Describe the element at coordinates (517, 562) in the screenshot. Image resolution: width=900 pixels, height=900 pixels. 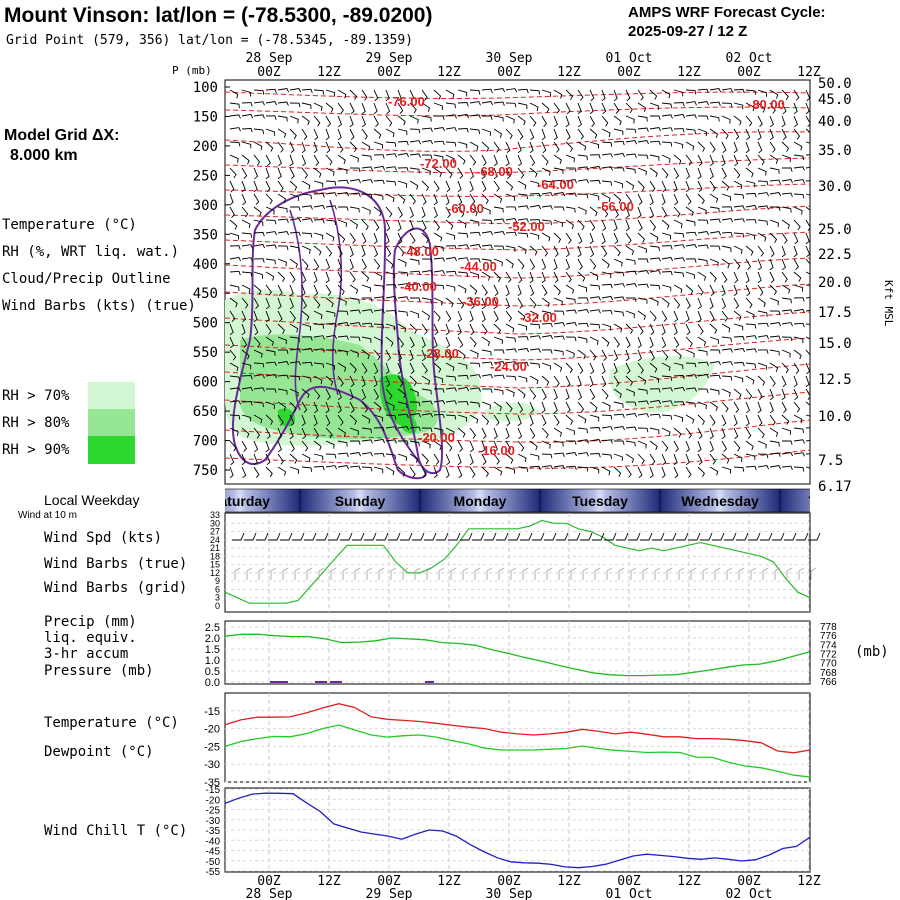
I see `wind-panel-frame` at that location.